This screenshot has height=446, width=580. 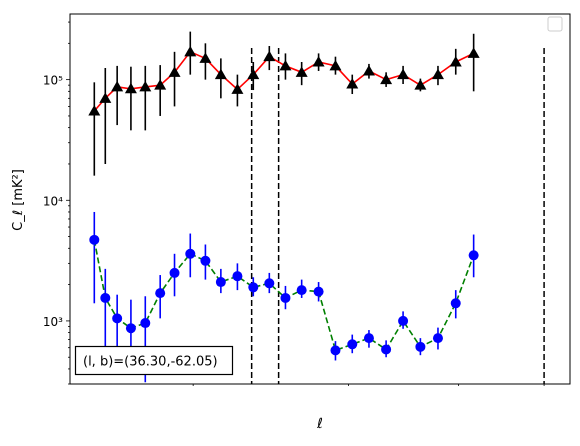 I want to click on x-ticks: 10³, so click(x=368, y=385).